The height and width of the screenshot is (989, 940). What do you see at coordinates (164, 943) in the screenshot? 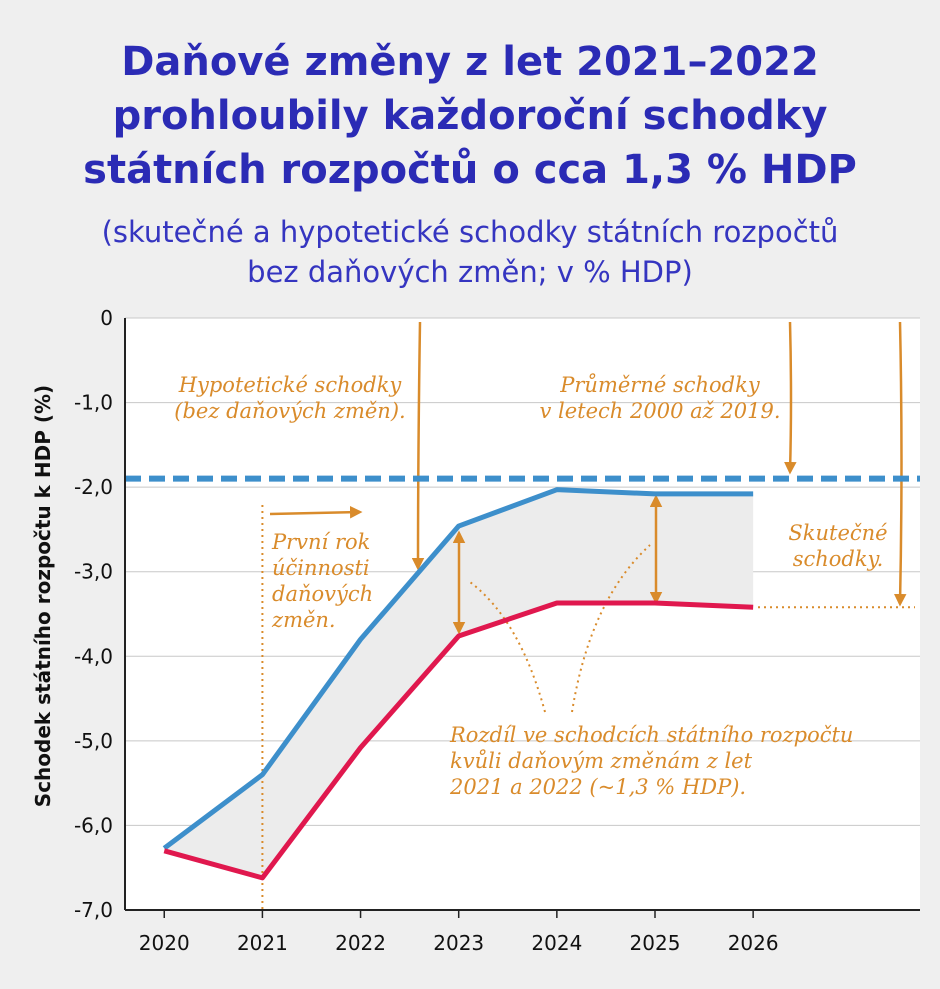
I see `x-tick-label: 2020` at bounding box center [164, 943].